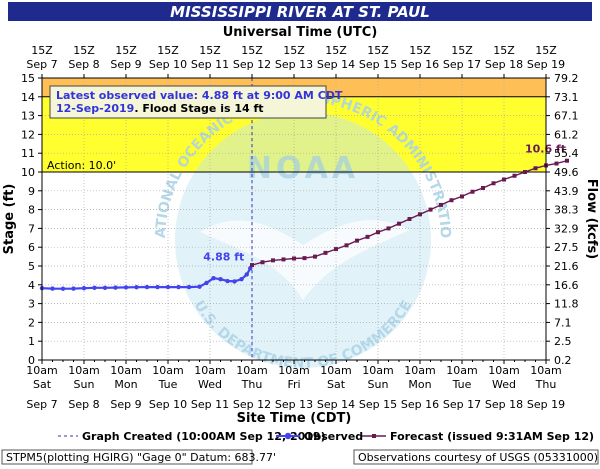 This screenshot has width=600, height=469. Describe the element at coordinates (127, 457) in the screenshot. I see `footer-left-box` at that location.